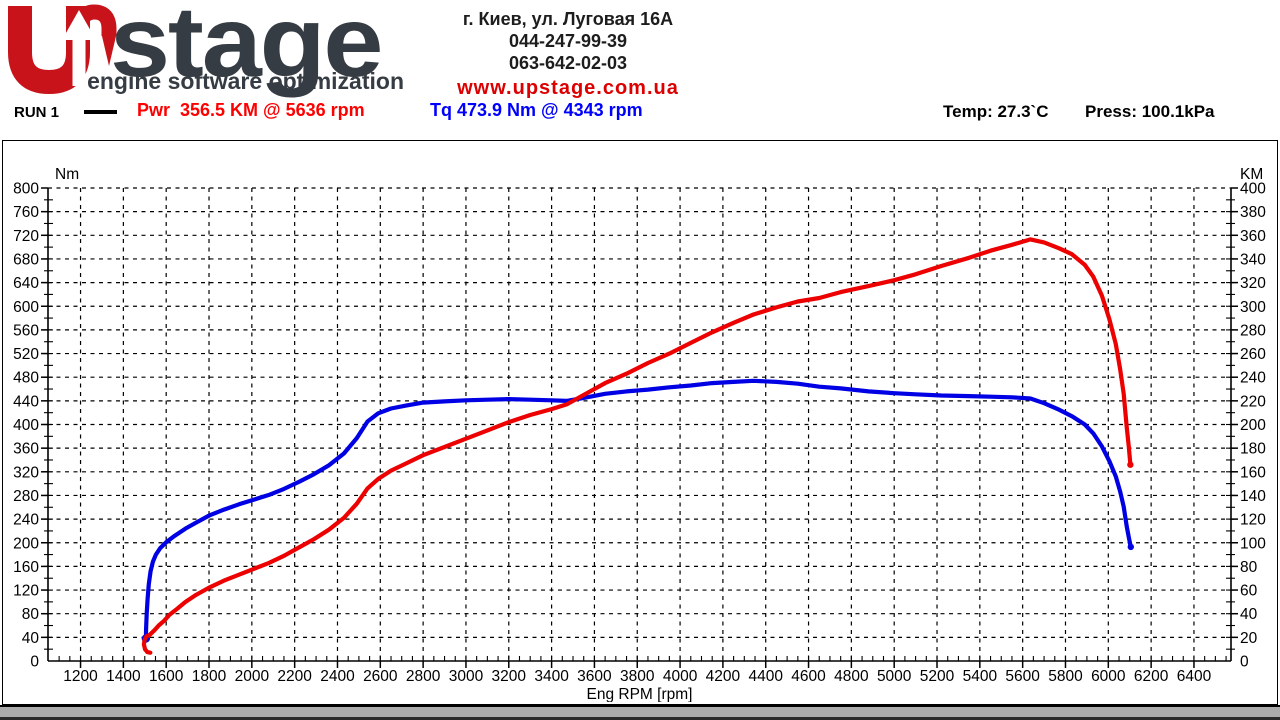 This screenshot has width=1280, height=720. Describe the element at coordinates (1065, 676) in the screenshot. I see `svg-text: 5800` at that location.